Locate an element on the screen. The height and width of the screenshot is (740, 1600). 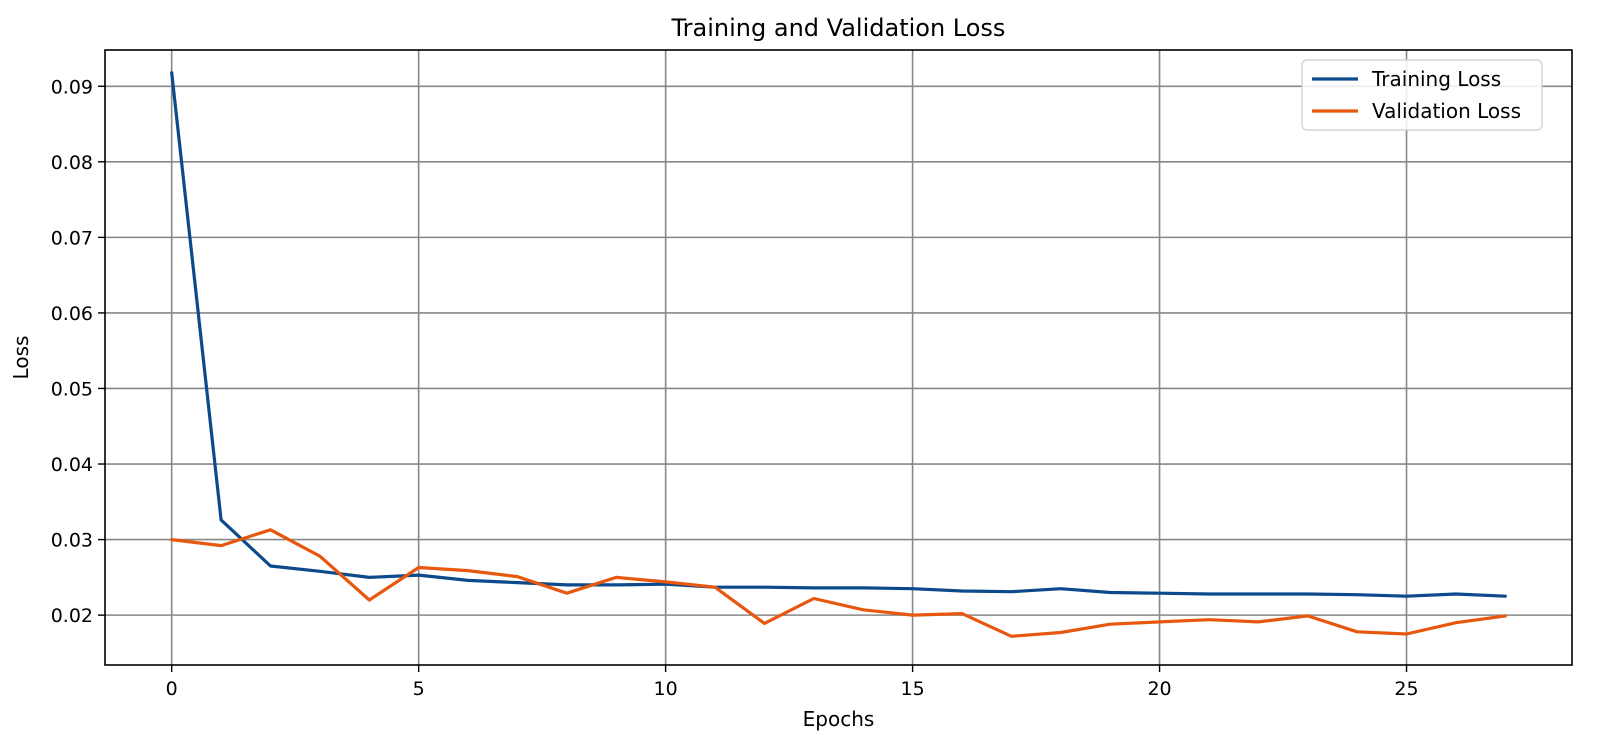
y-tick-label: 0.02 is located at coordinates (72, 616).